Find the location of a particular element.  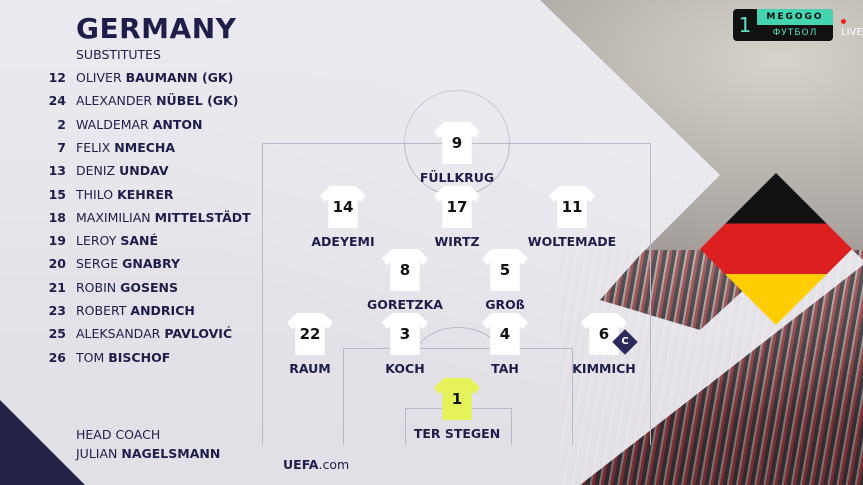

first-name: ALEKSANDAR is located at coordinates (118, 334).